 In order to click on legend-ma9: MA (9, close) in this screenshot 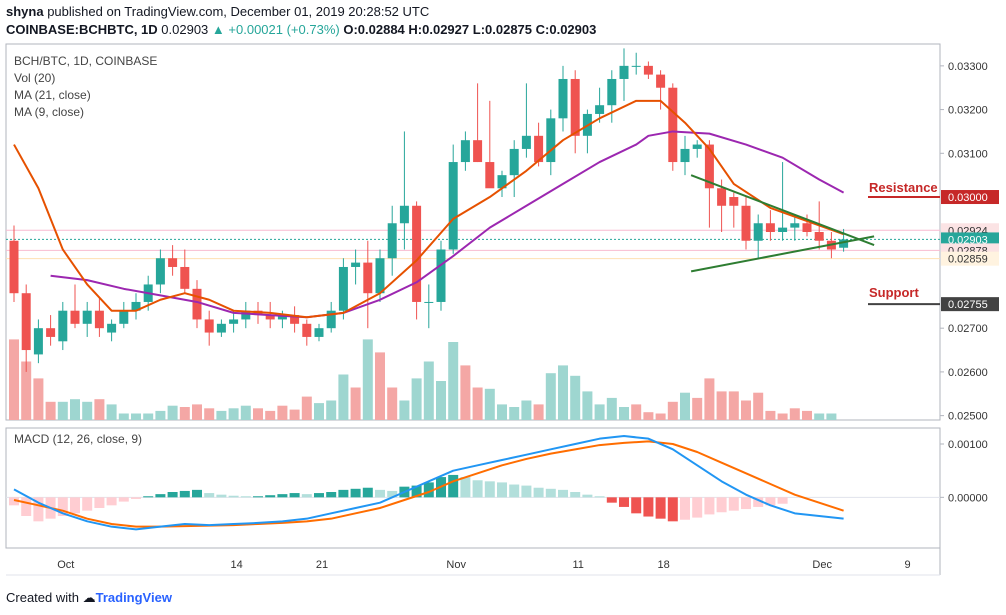, I will do `click(49, 112)`.